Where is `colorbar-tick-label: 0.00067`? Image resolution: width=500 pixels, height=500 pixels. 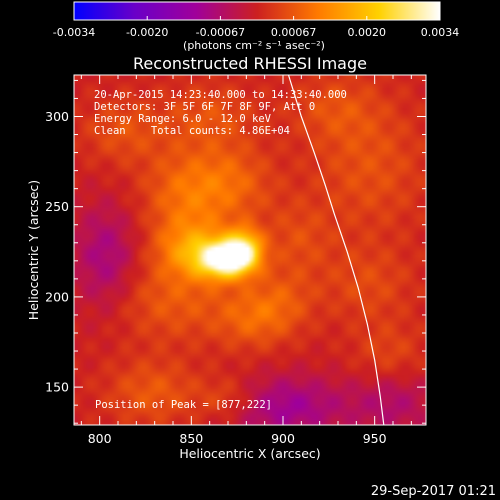
colorbar-tick-label: 0.00067 is located at coordinates (294, 32).